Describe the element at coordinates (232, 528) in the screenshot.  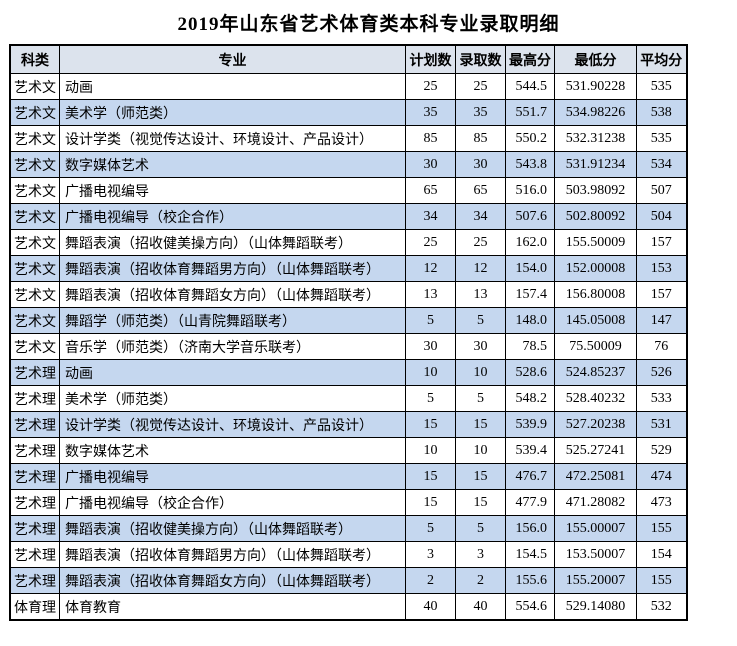
I see `cell: 舞蹈表演（招收健美操方向）（山体舞蹈联考）` at that location.